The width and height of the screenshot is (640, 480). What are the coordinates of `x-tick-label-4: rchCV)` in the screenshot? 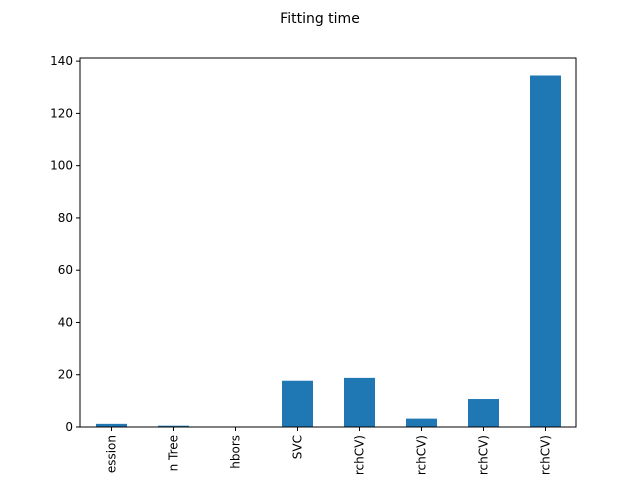 It's located at (360, 455).